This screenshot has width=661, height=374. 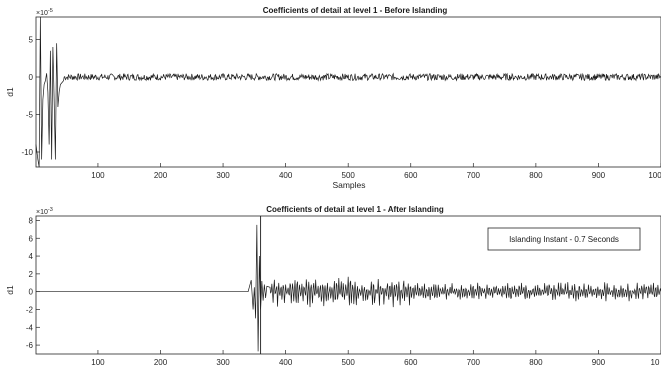 What do you see at coordinates (30, 309) in the screenshot?
I see `y-tick-label: -2` at bounding box center [30, 309].